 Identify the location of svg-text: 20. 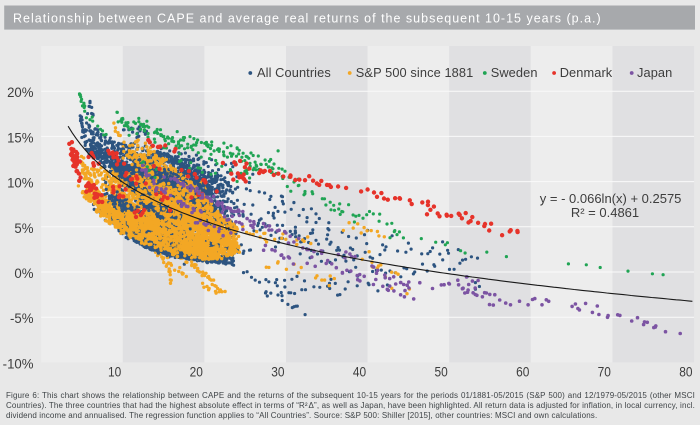
(196, 372).